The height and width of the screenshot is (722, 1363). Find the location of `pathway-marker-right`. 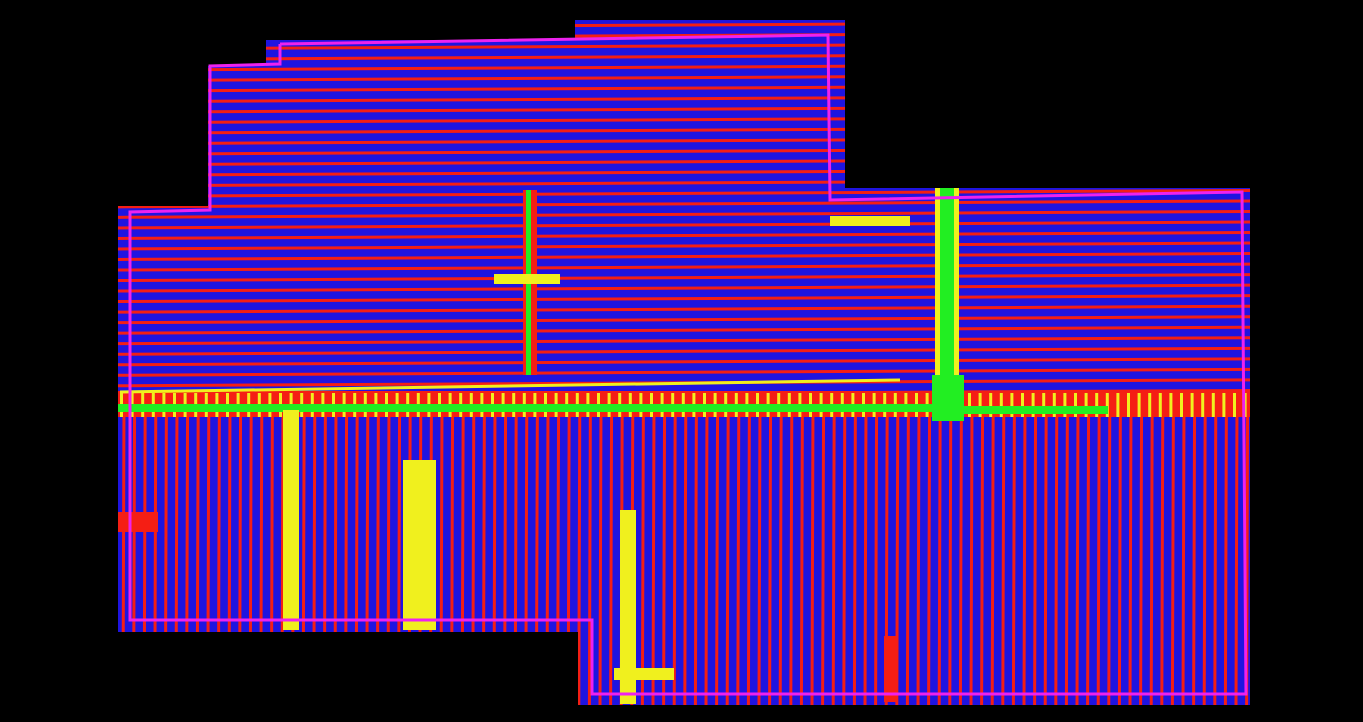

pathway-marker-right is located at coordinates (947, 304).